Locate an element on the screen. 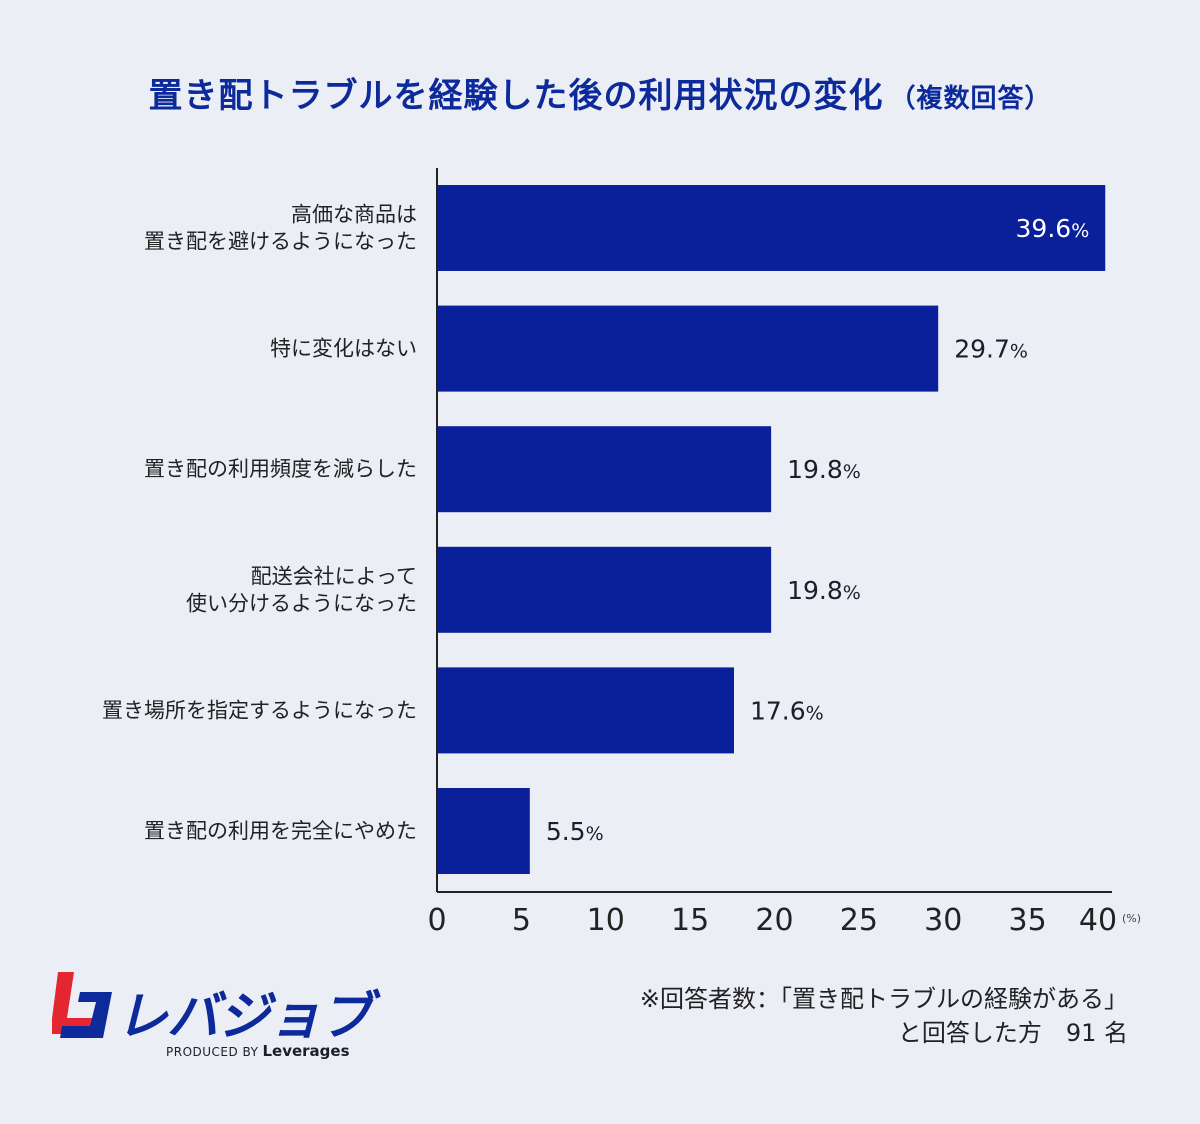  chart-subtitle: （複数回答） is located at coordinates (970, 99).